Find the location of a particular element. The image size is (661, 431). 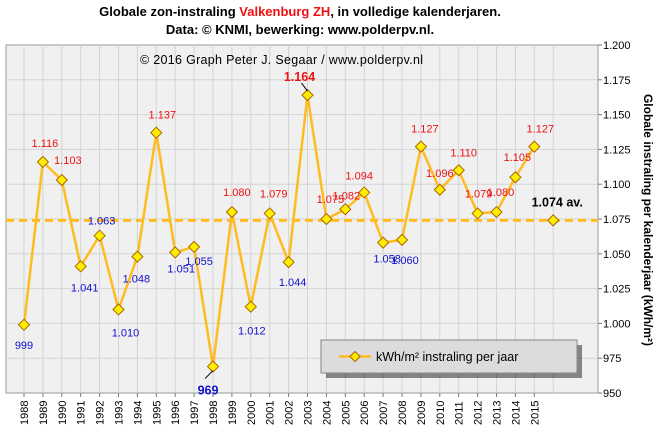

y-tick-label: 1.150 is located at coordinates (617, 116).